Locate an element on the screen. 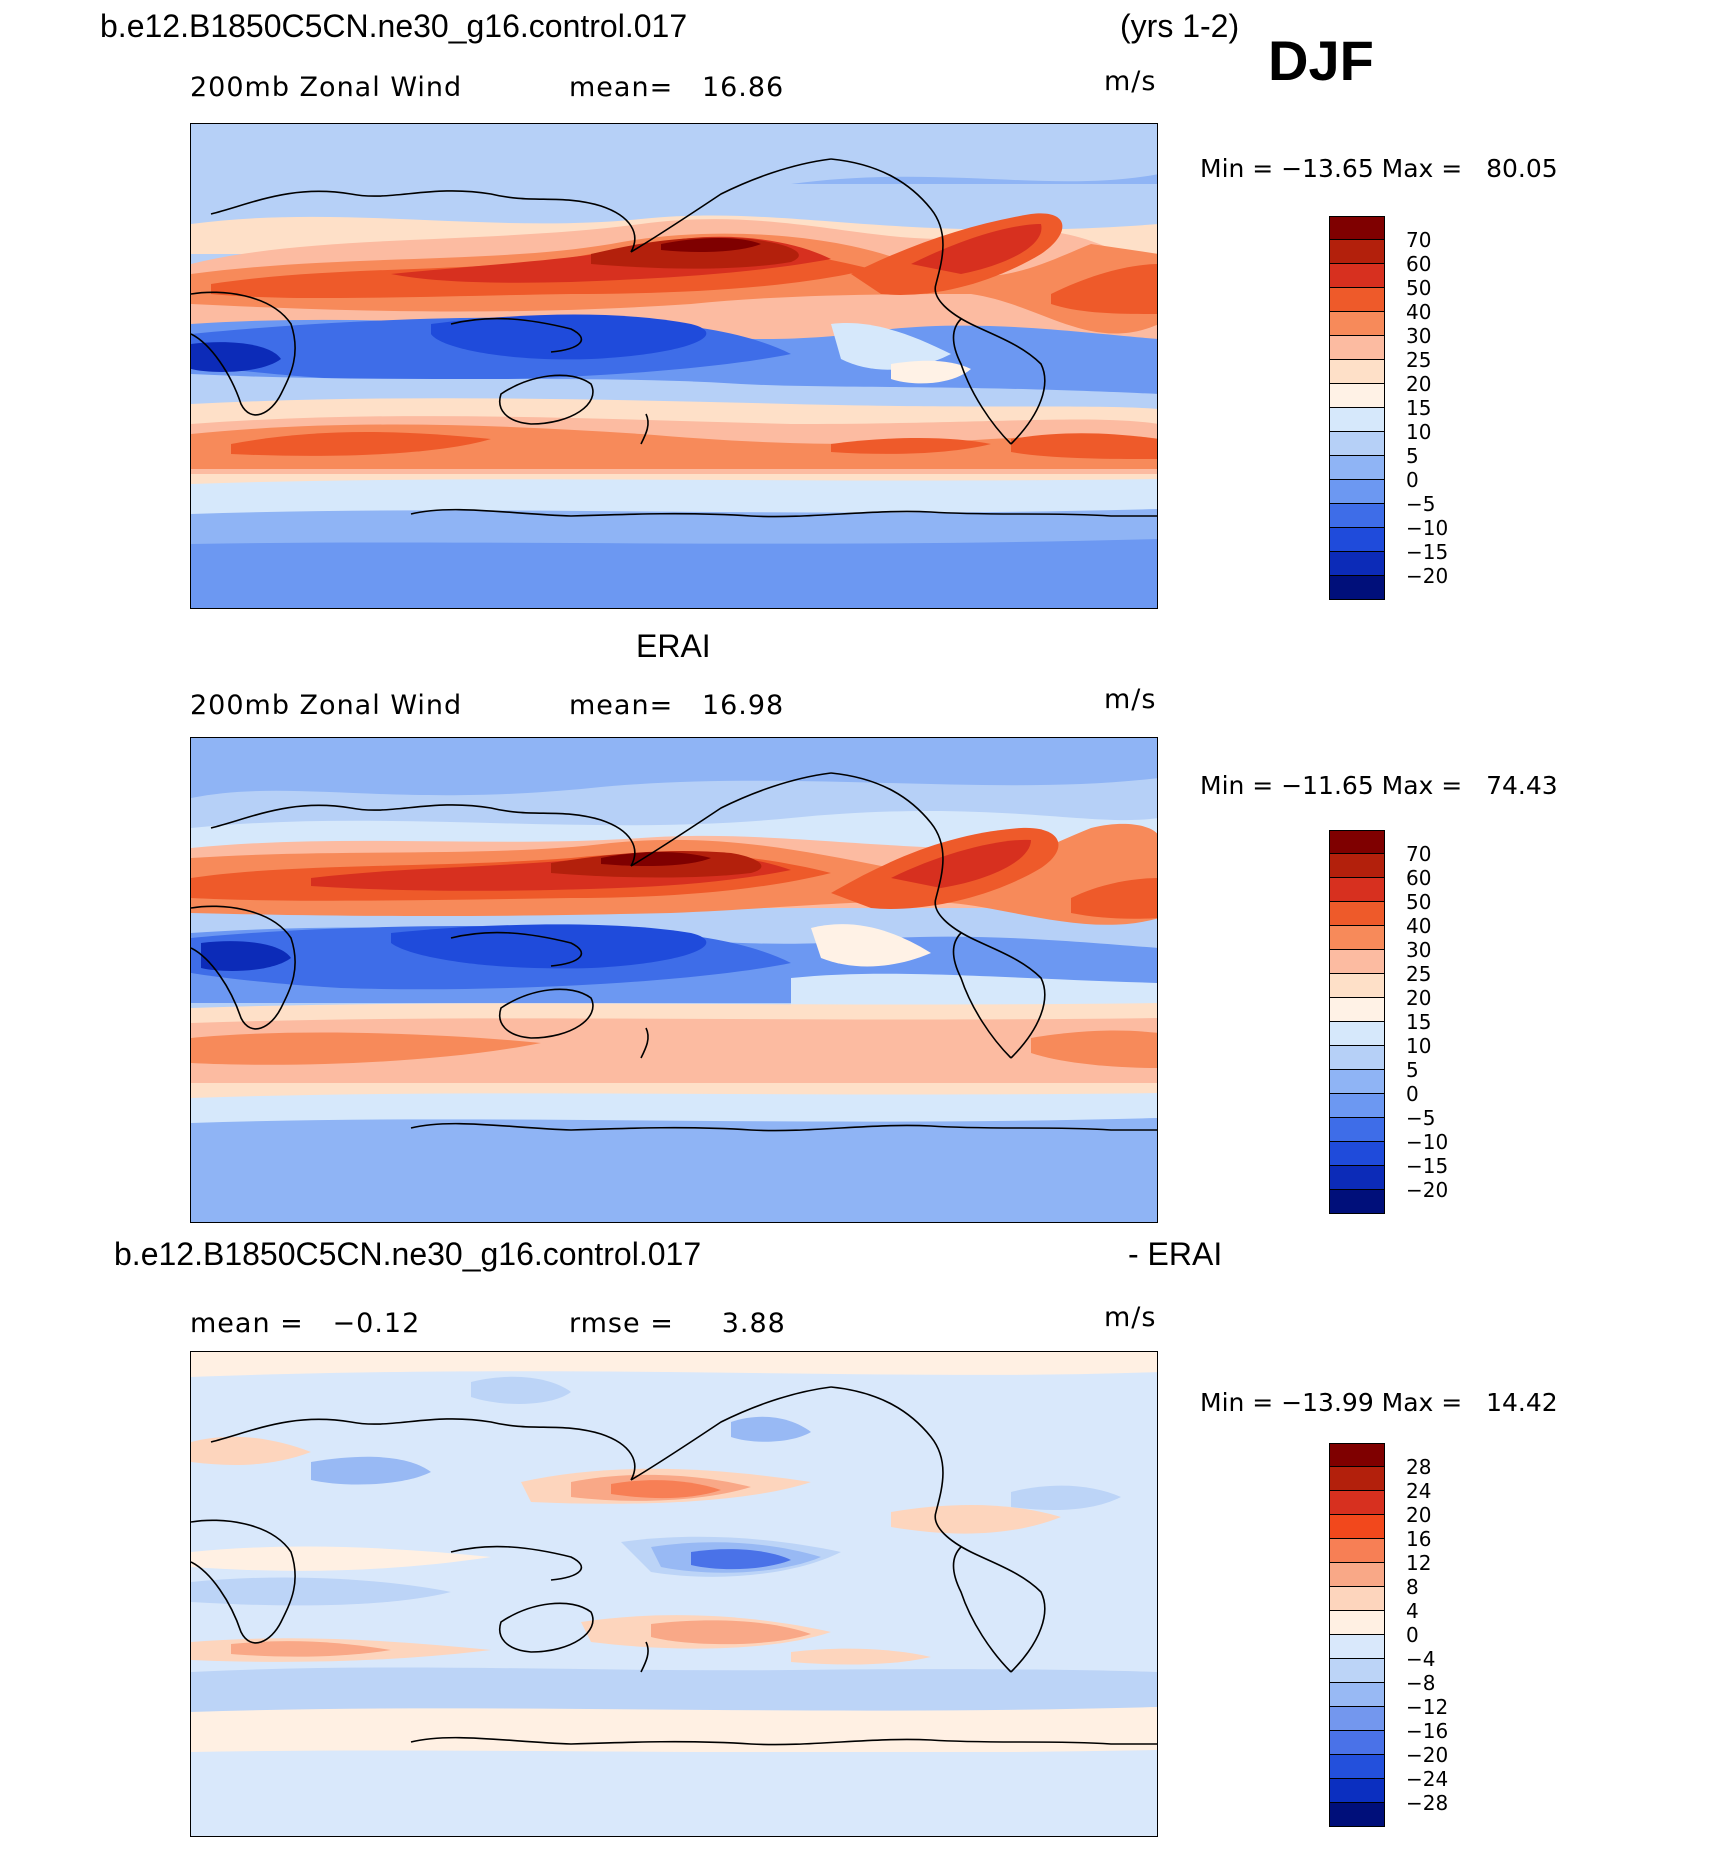 The width and height of the screenshot is (1710, 1875). panel3-rmse-label: rmse = 3.88 is located at coordinates (677, 1323).